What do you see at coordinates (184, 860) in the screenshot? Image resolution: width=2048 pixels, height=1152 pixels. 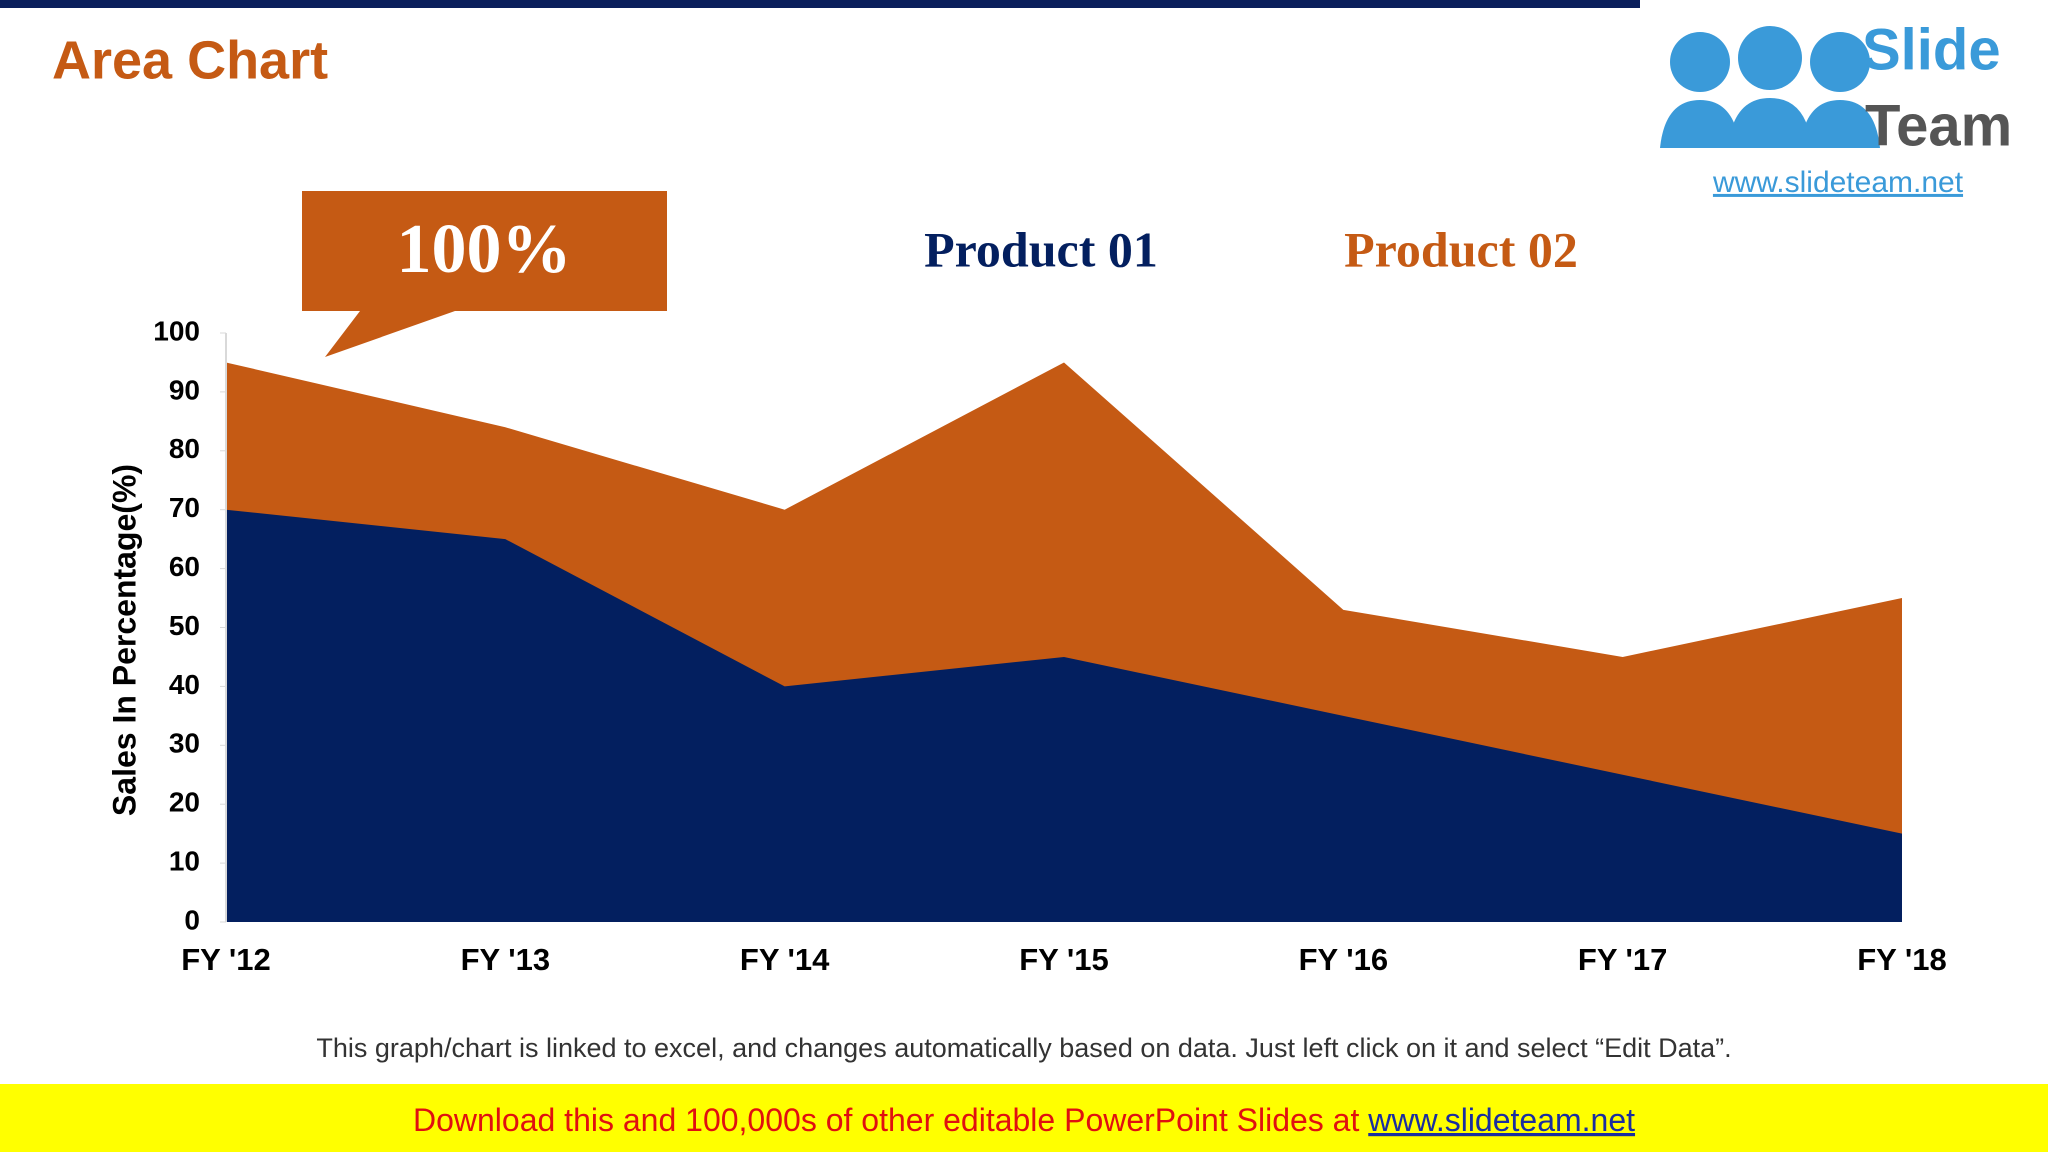 I see `y-tick-label: 10` at bounding box center [184, 860].